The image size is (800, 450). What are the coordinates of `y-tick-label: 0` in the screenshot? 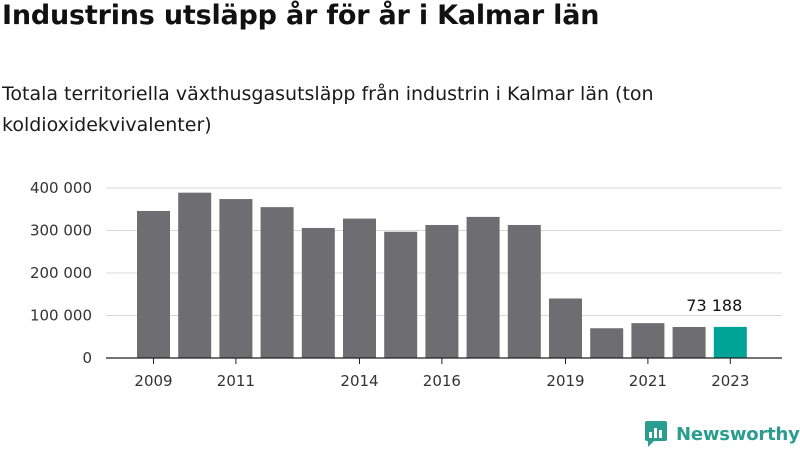 It's located at (87, 358).